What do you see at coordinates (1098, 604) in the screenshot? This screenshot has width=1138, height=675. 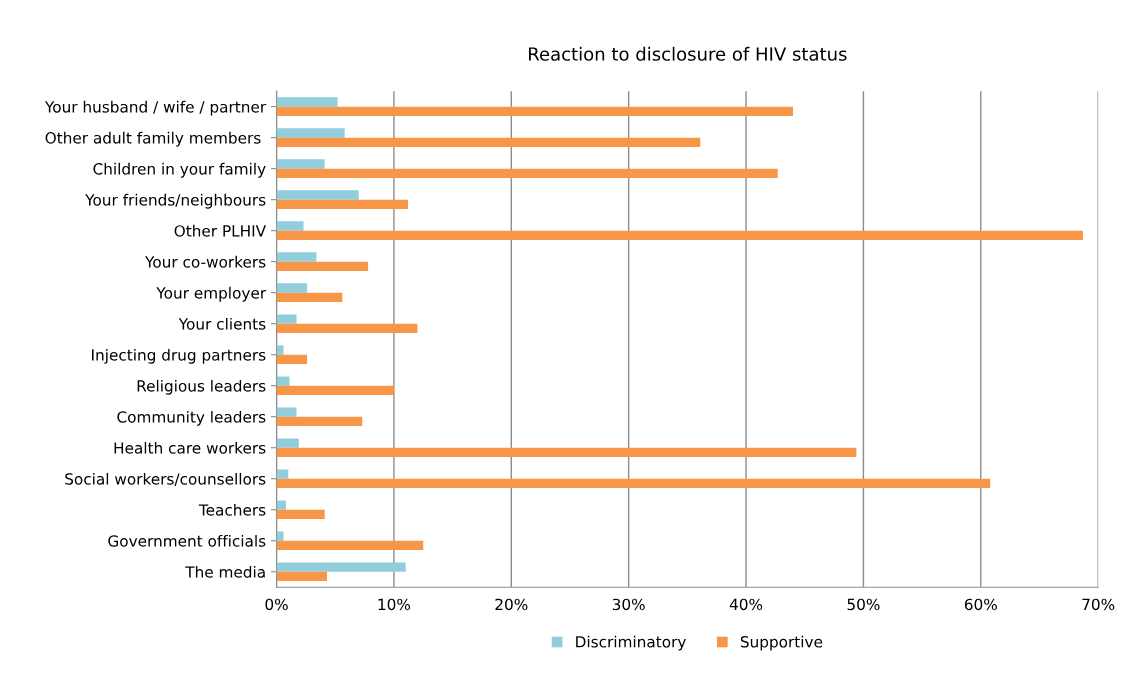 I see `x-tick-label: 70%` at bounding box center [1098, 604].